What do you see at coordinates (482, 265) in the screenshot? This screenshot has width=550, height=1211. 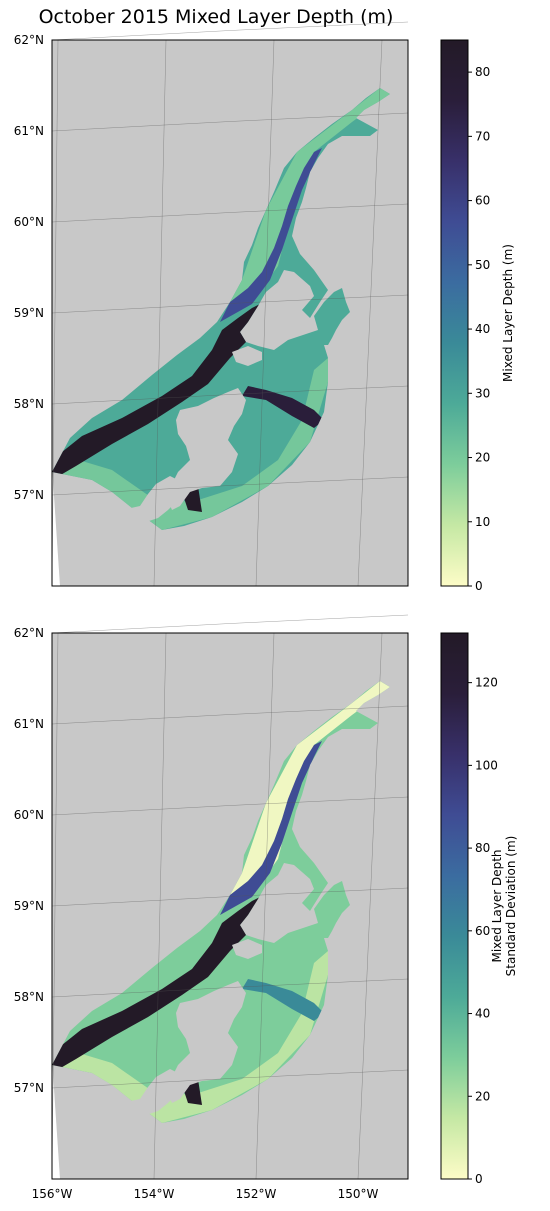 I see `colorbar-tick-label: 50` at bounding box center [482, 265].